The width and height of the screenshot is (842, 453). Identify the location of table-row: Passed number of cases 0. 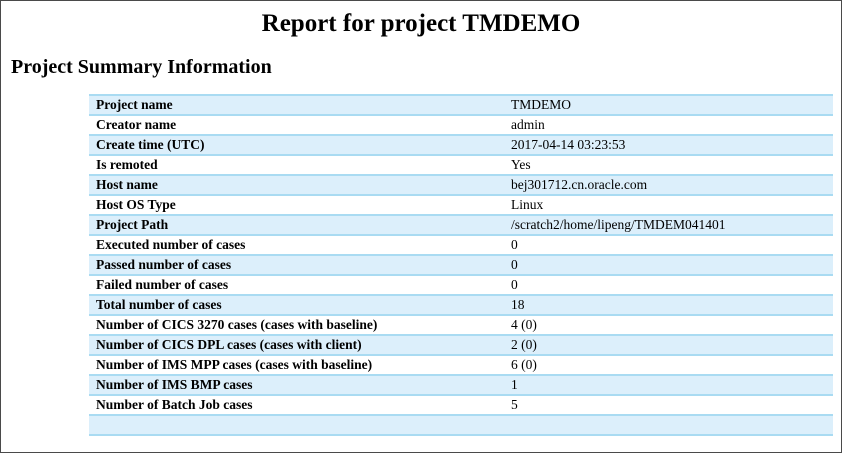
(461, 265).